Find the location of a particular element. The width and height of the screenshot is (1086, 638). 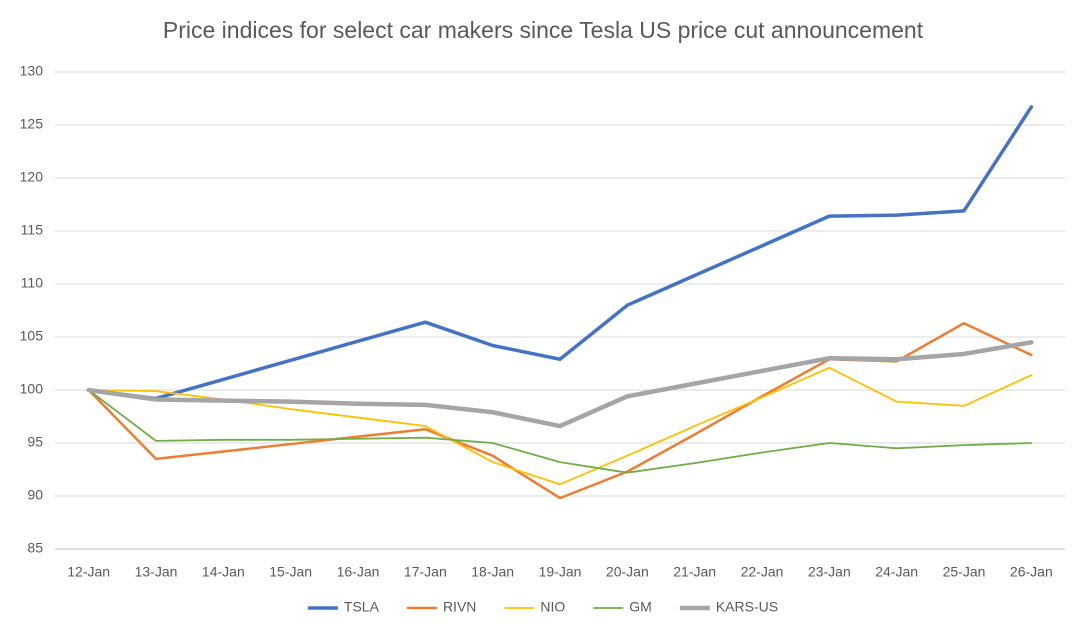

y-tick-label: 85 is located at coordinates (35, 548).